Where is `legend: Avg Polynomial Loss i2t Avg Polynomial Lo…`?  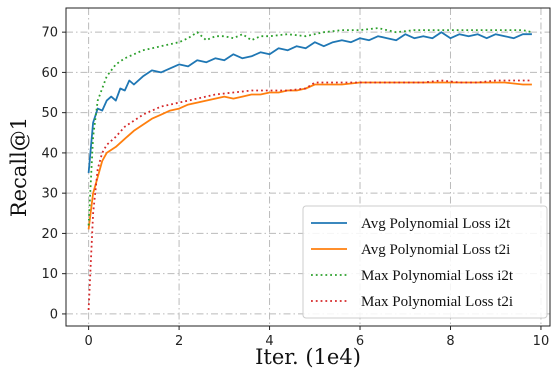 legend: Avg Polynomial Loss i2t Avg Polynomial Lo… is located at coordinates (425, 262).